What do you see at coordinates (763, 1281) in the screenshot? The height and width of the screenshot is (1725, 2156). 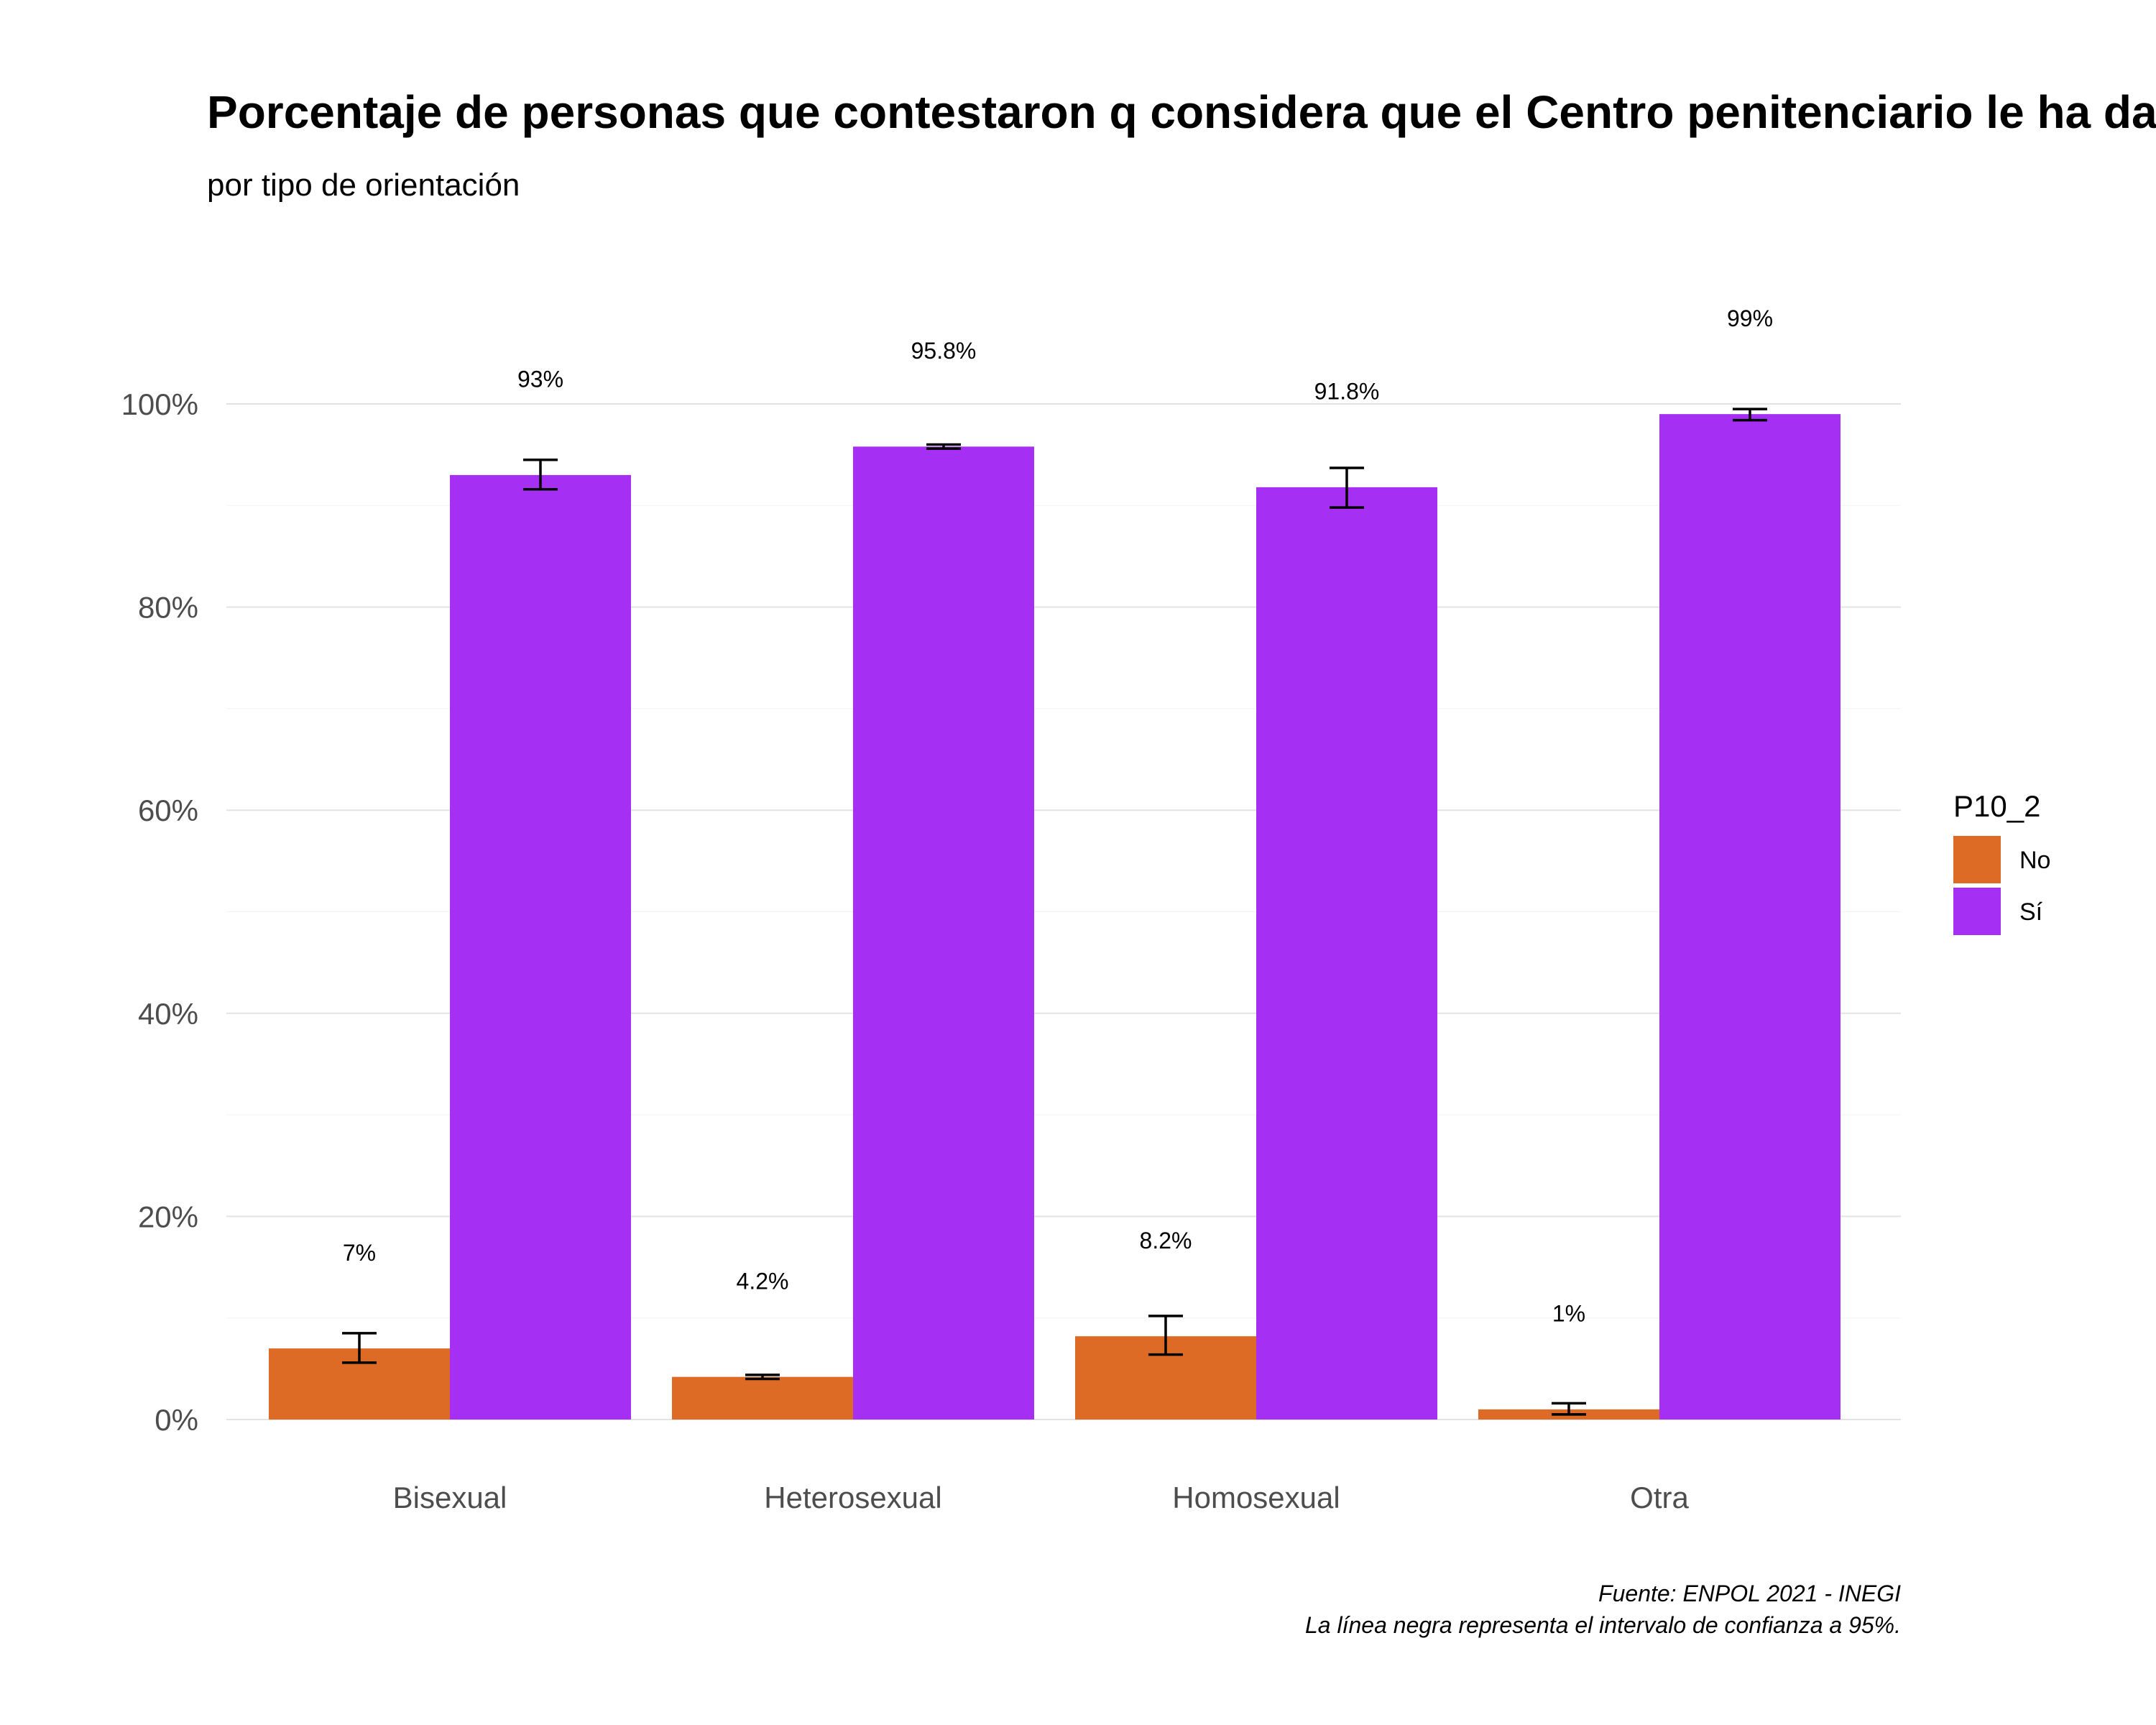 I see `data-label: 4.2%` at bounding box center [763, 1281].